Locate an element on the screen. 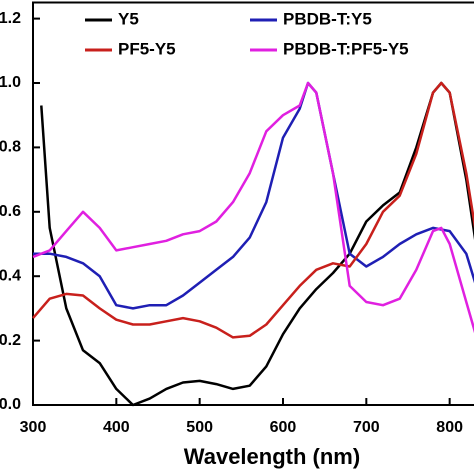 The height and width of the screenshot is (474, 474). x-tick-label: 300 is located at coordinates (33, 427).